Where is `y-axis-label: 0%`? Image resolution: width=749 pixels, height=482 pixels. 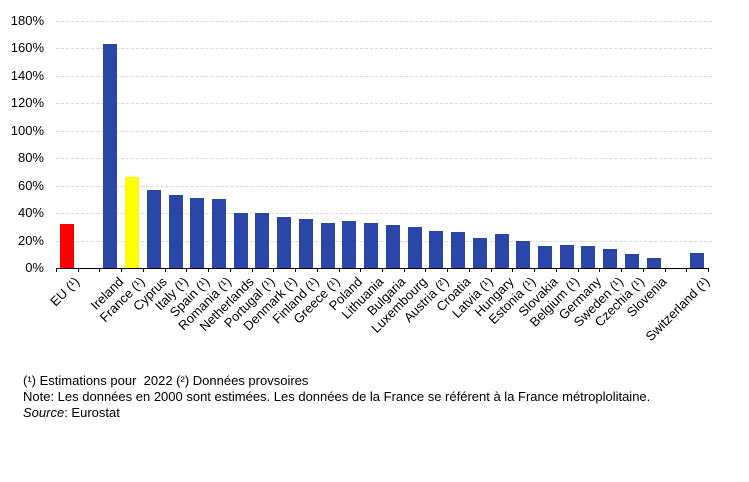 y-axis-label: 0% is located at coordinates (34, 267).